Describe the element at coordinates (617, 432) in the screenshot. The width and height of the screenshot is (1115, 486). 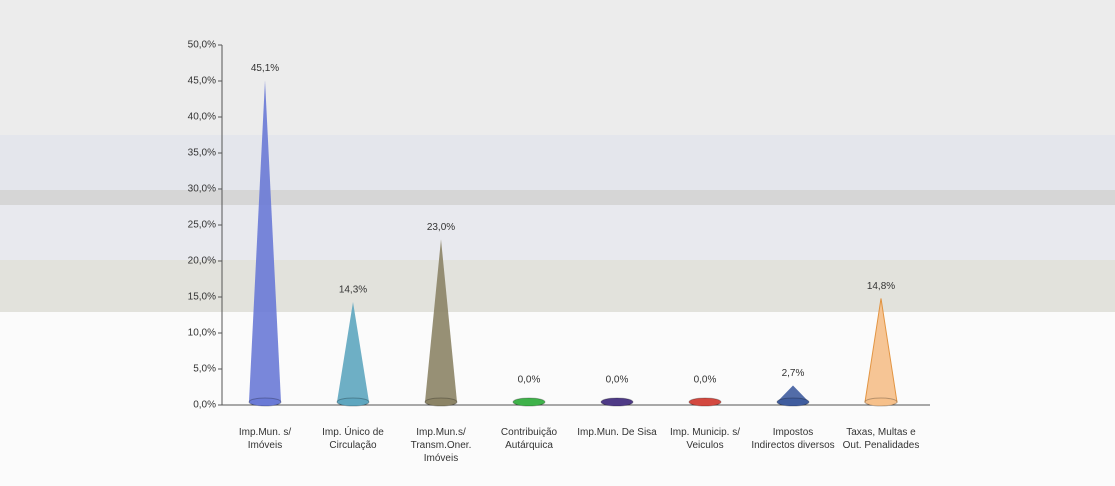
I see `x-tick-label: Imp.Mun. De Sisa` at that location.